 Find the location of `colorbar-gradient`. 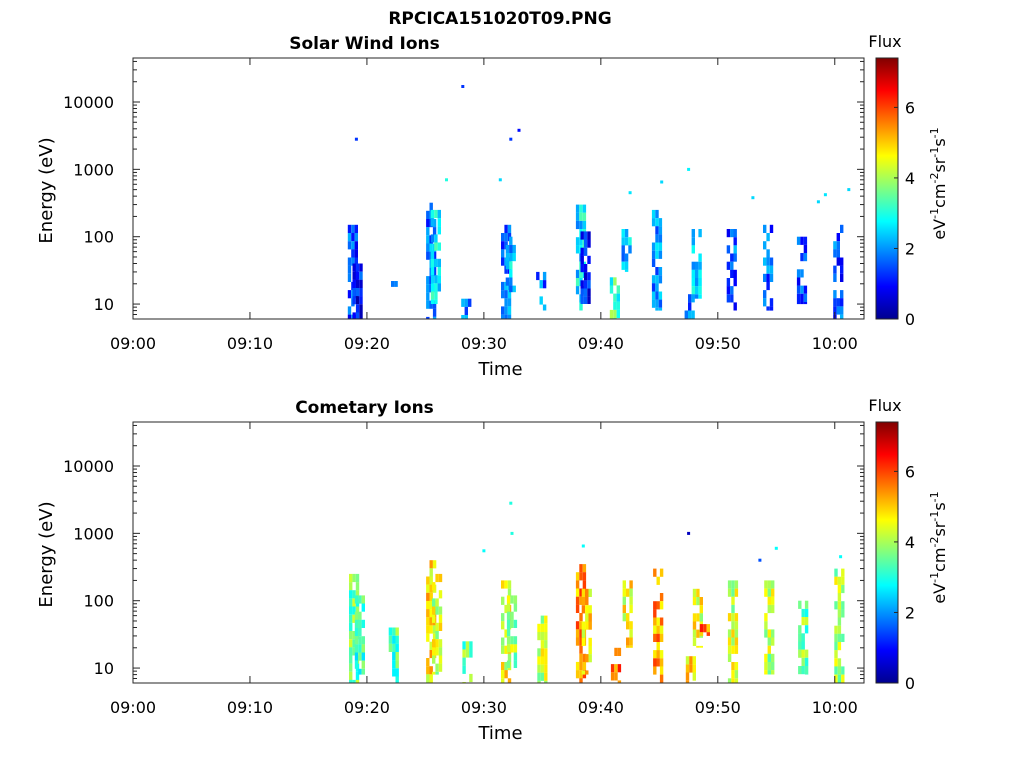

colorbar-gradient is located at coordinates (887, 552).